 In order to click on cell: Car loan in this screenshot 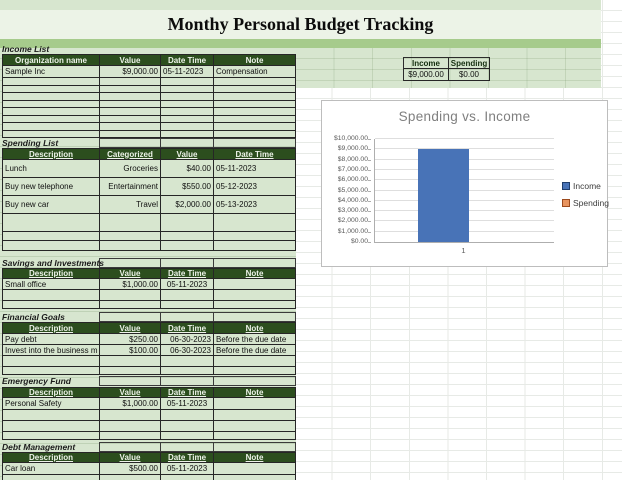, I will do `click(51, 469)`.